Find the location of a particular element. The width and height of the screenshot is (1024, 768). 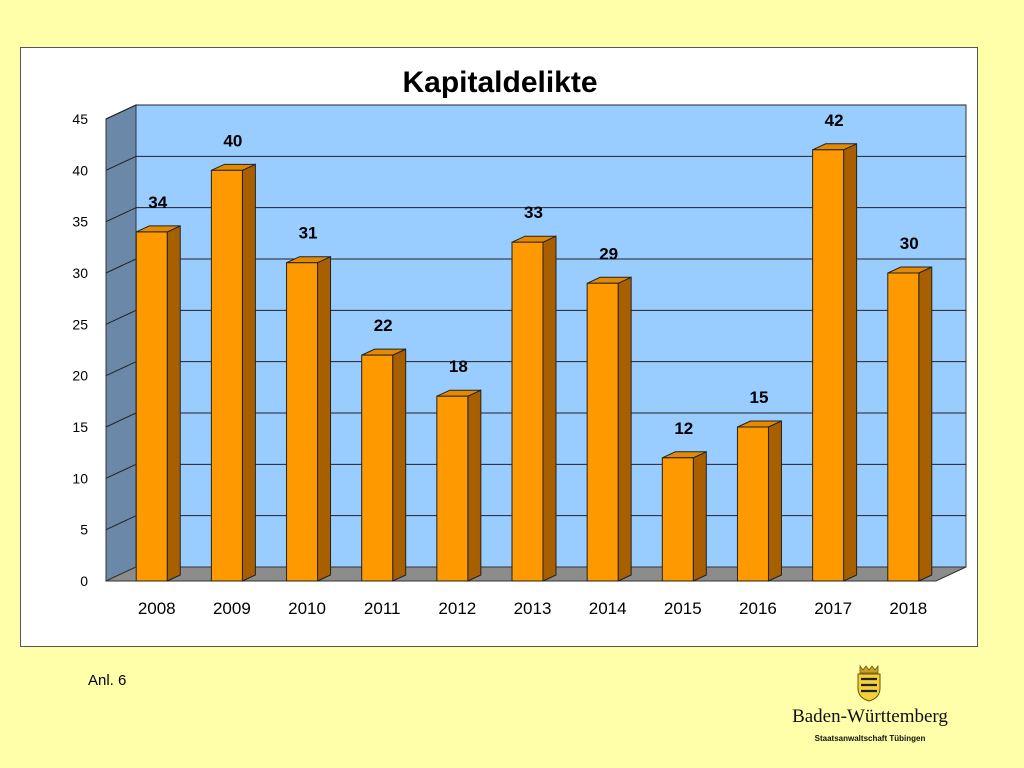

y-tick-label: 25 is located at coordinates (80, 324).